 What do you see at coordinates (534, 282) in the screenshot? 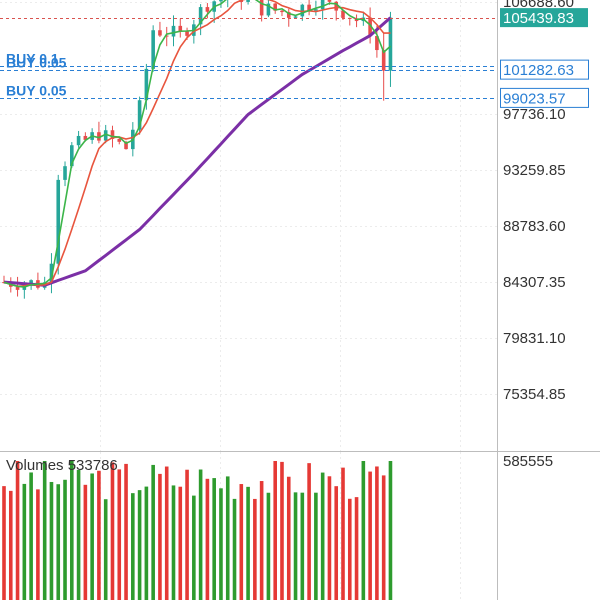
I see `price-tick-label: 84307.35` at bounding box center [534, 282].